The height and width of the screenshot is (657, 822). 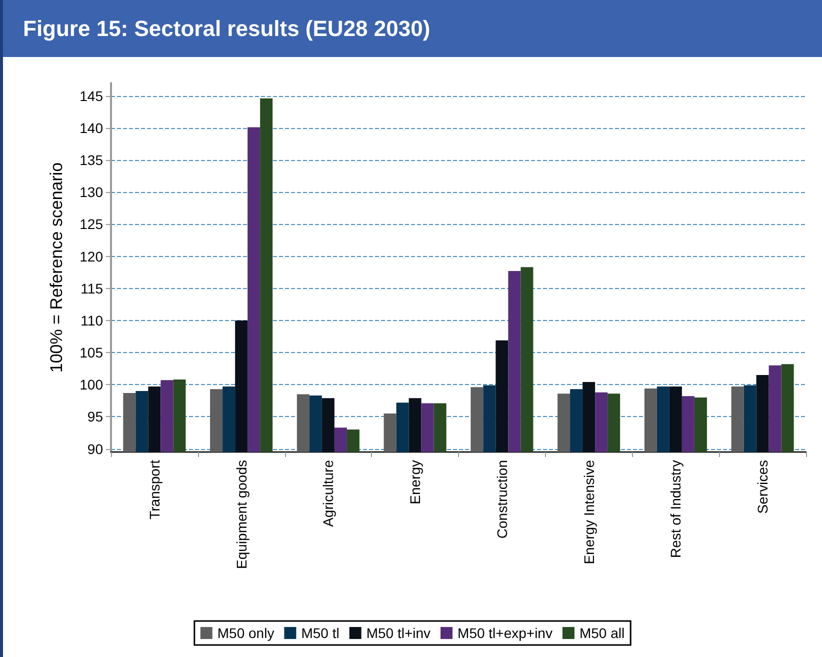 What do you see at coordinates (676, 509) in the screenshot?
I see `x-tick-label: Rest of Industry` at bounding box center [676, 509].